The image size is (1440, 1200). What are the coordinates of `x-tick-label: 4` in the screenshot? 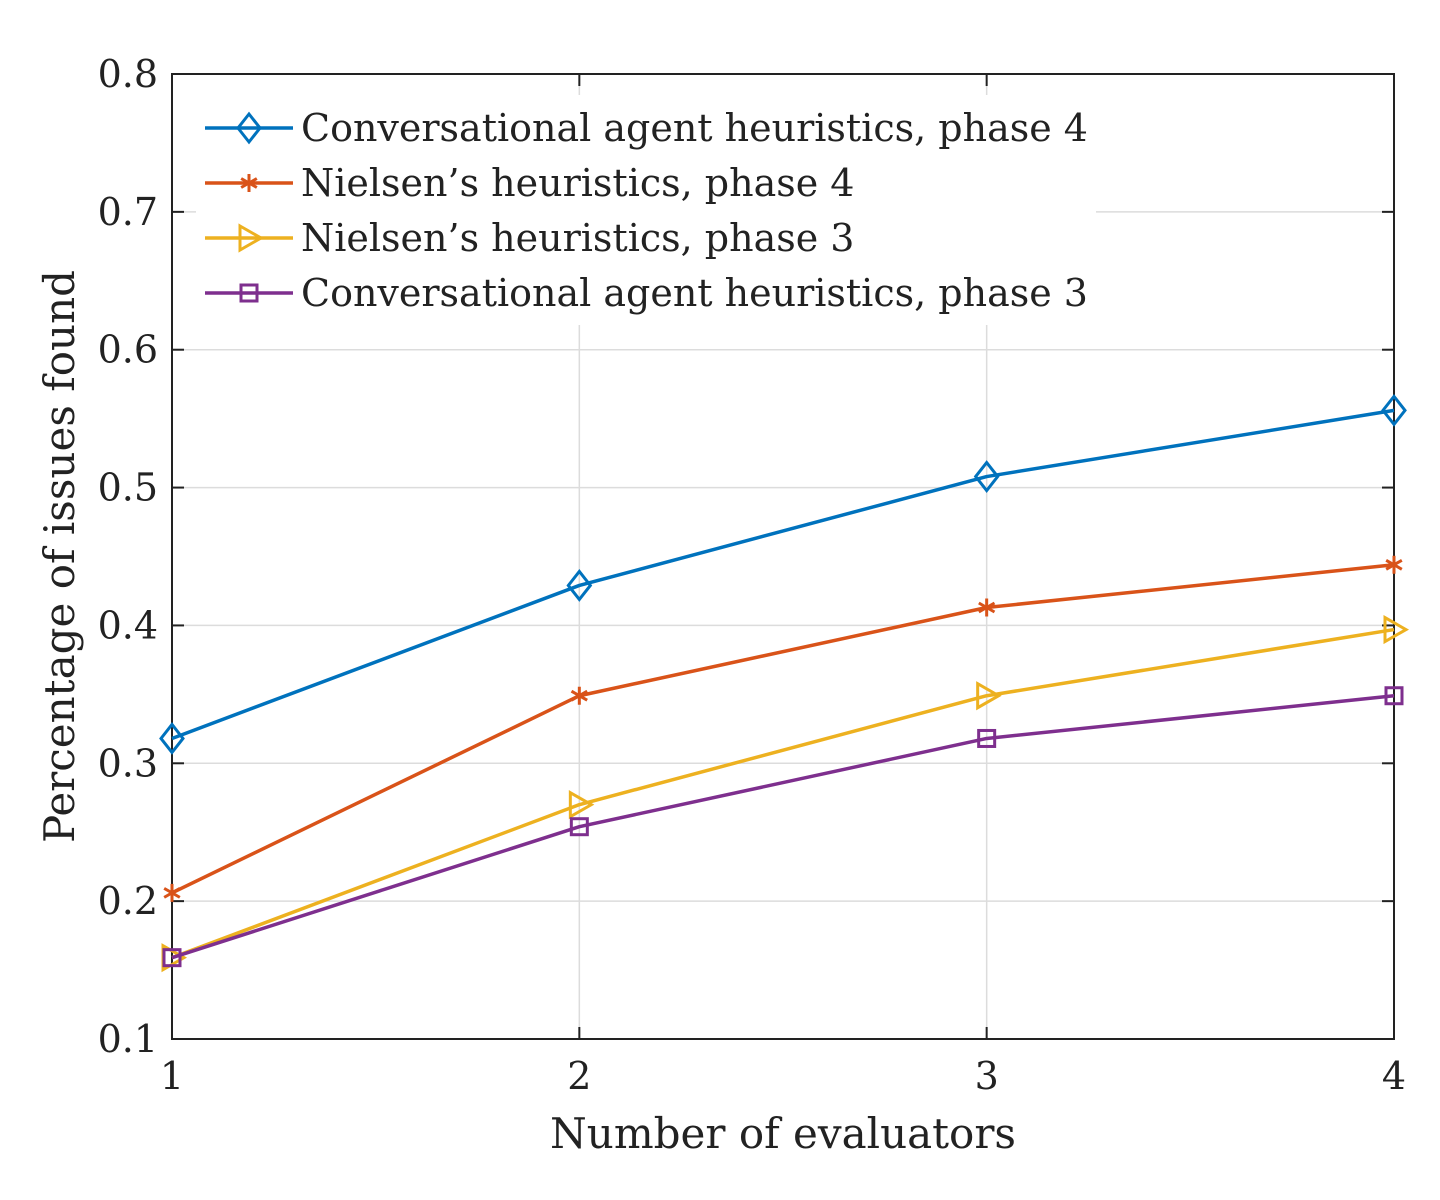 It's located at (1394, 1076).